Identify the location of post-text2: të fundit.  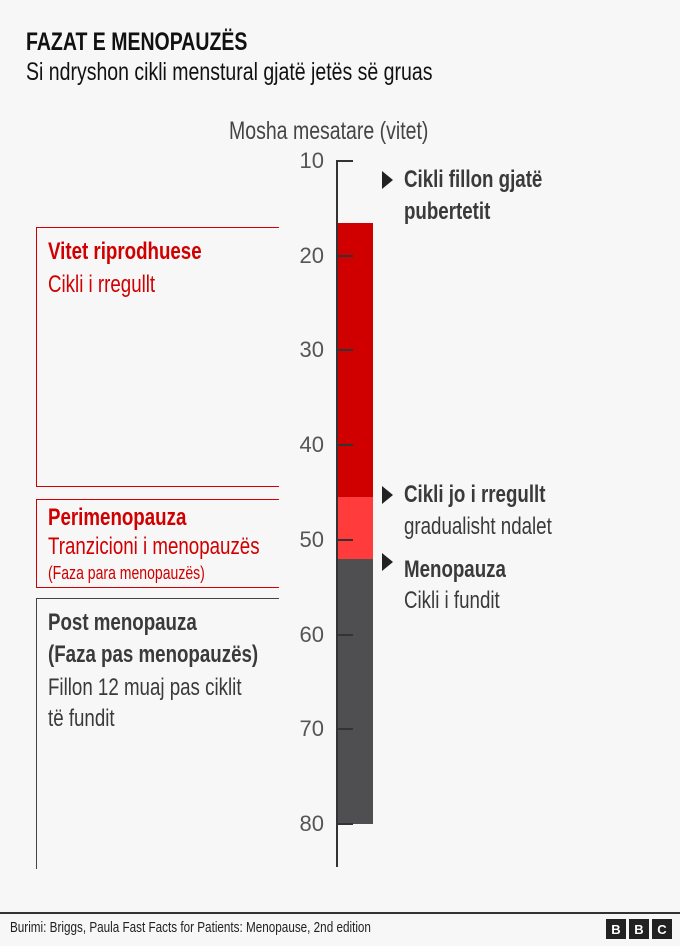
(81, 718).